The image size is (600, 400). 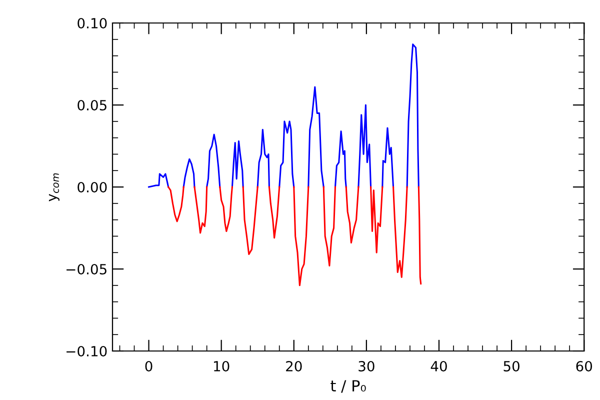 I want to click on y-tick-label: 0.00, so click(x=92, y=187).